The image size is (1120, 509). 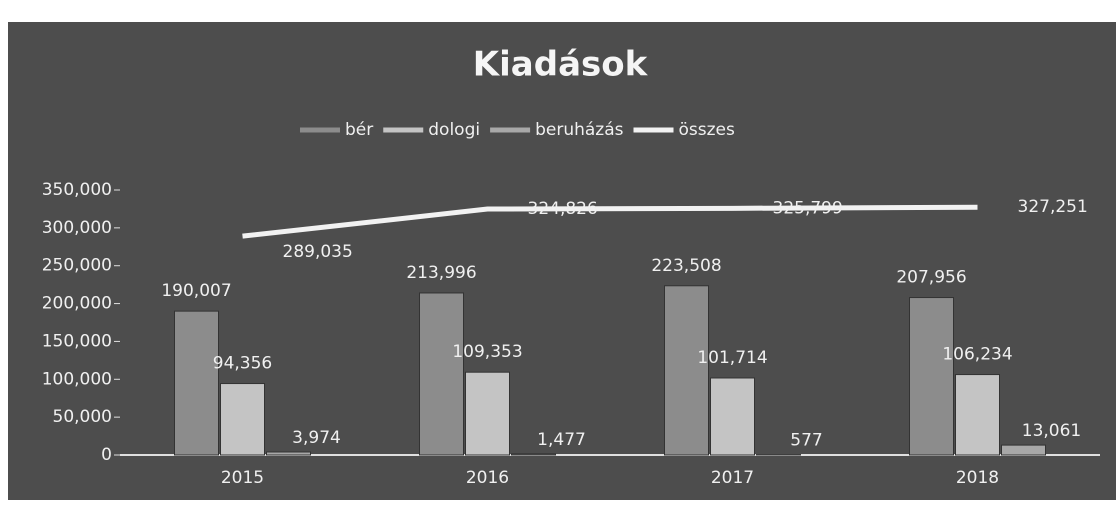 I want to click on legend-label: dologi, so click(x=454, y=130).